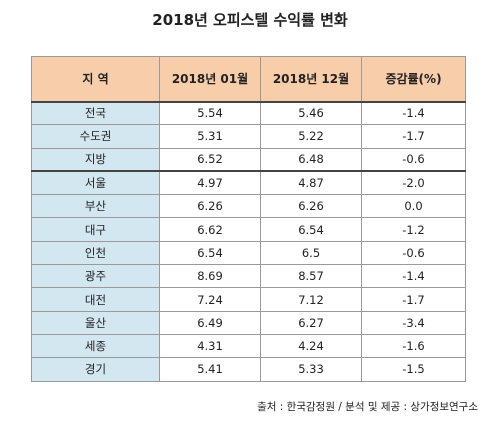  I want to click on dec-cell: 5.46, so click(311, 113).